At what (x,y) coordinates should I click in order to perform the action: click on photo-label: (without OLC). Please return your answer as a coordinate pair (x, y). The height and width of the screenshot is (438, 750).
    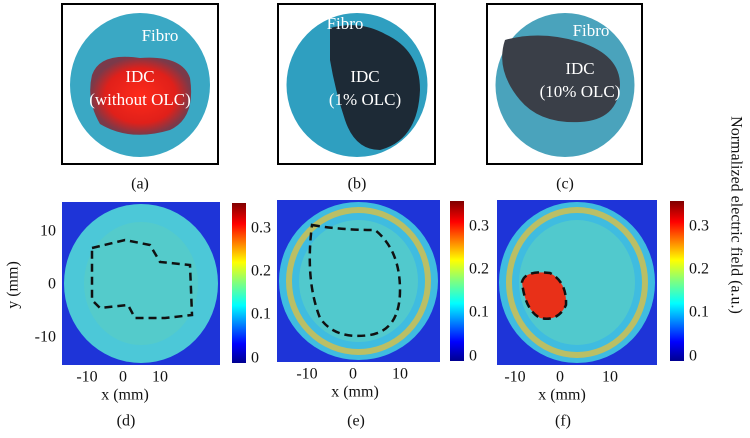
    Looking at the image, I should click on (140, 99).